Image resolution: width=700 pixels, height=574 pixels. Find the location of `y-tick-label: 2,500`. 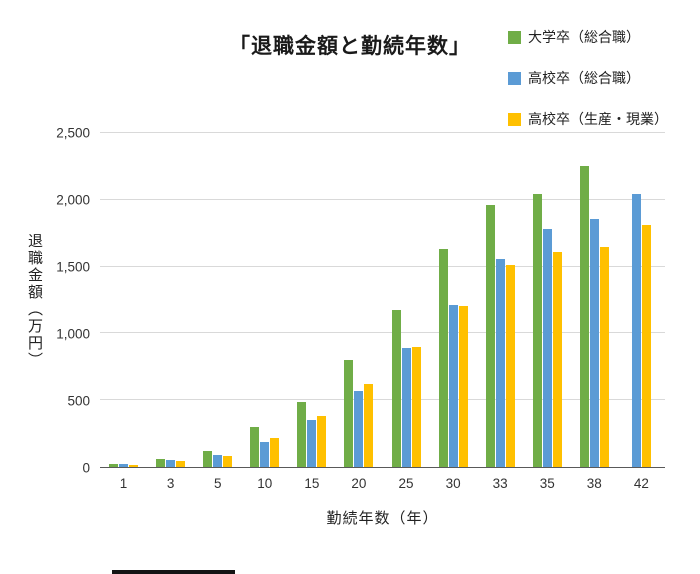

y-tick-label: 2,500 is located at coordinates (73, 133).